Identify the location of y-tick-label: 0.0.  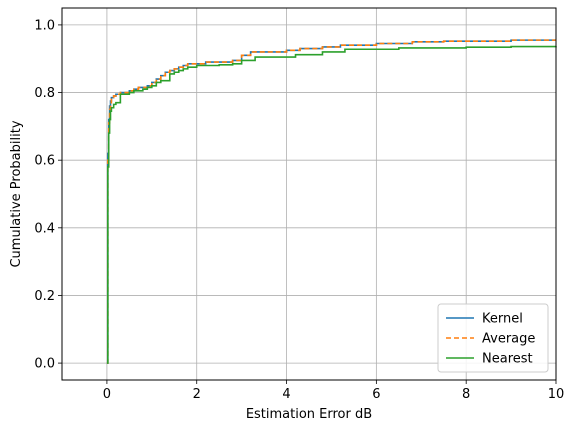
(44, 364).